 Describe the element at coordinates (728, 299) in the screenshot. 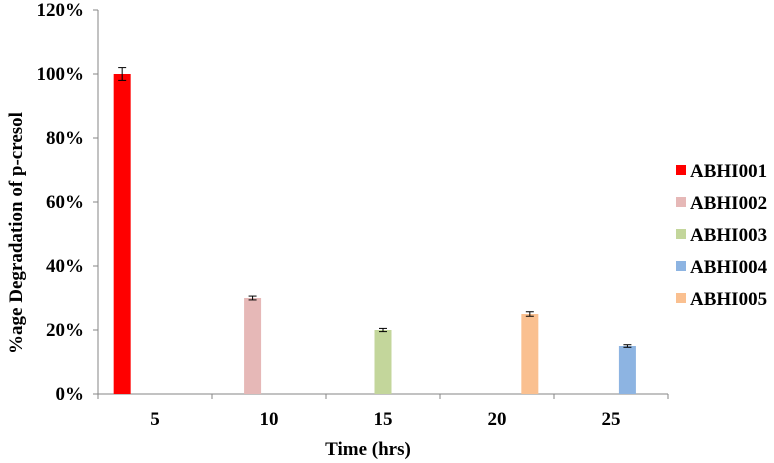

I see `legend-label: ABHI005` at that location.